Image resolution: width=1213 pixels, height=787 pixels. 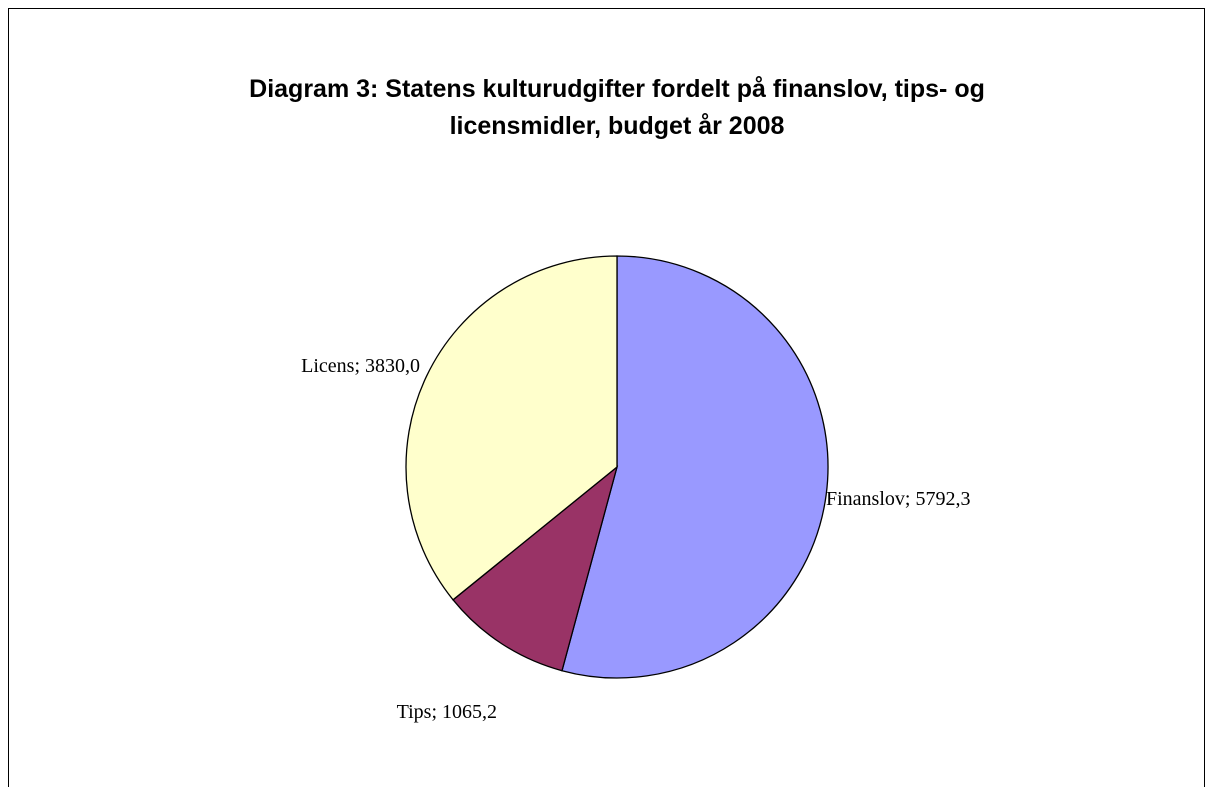 What do you see at coordinates (617, 126) in the screenshot?
I see `chart-title: licensmidler, budget år 2008` at bounding box center [617, 126].